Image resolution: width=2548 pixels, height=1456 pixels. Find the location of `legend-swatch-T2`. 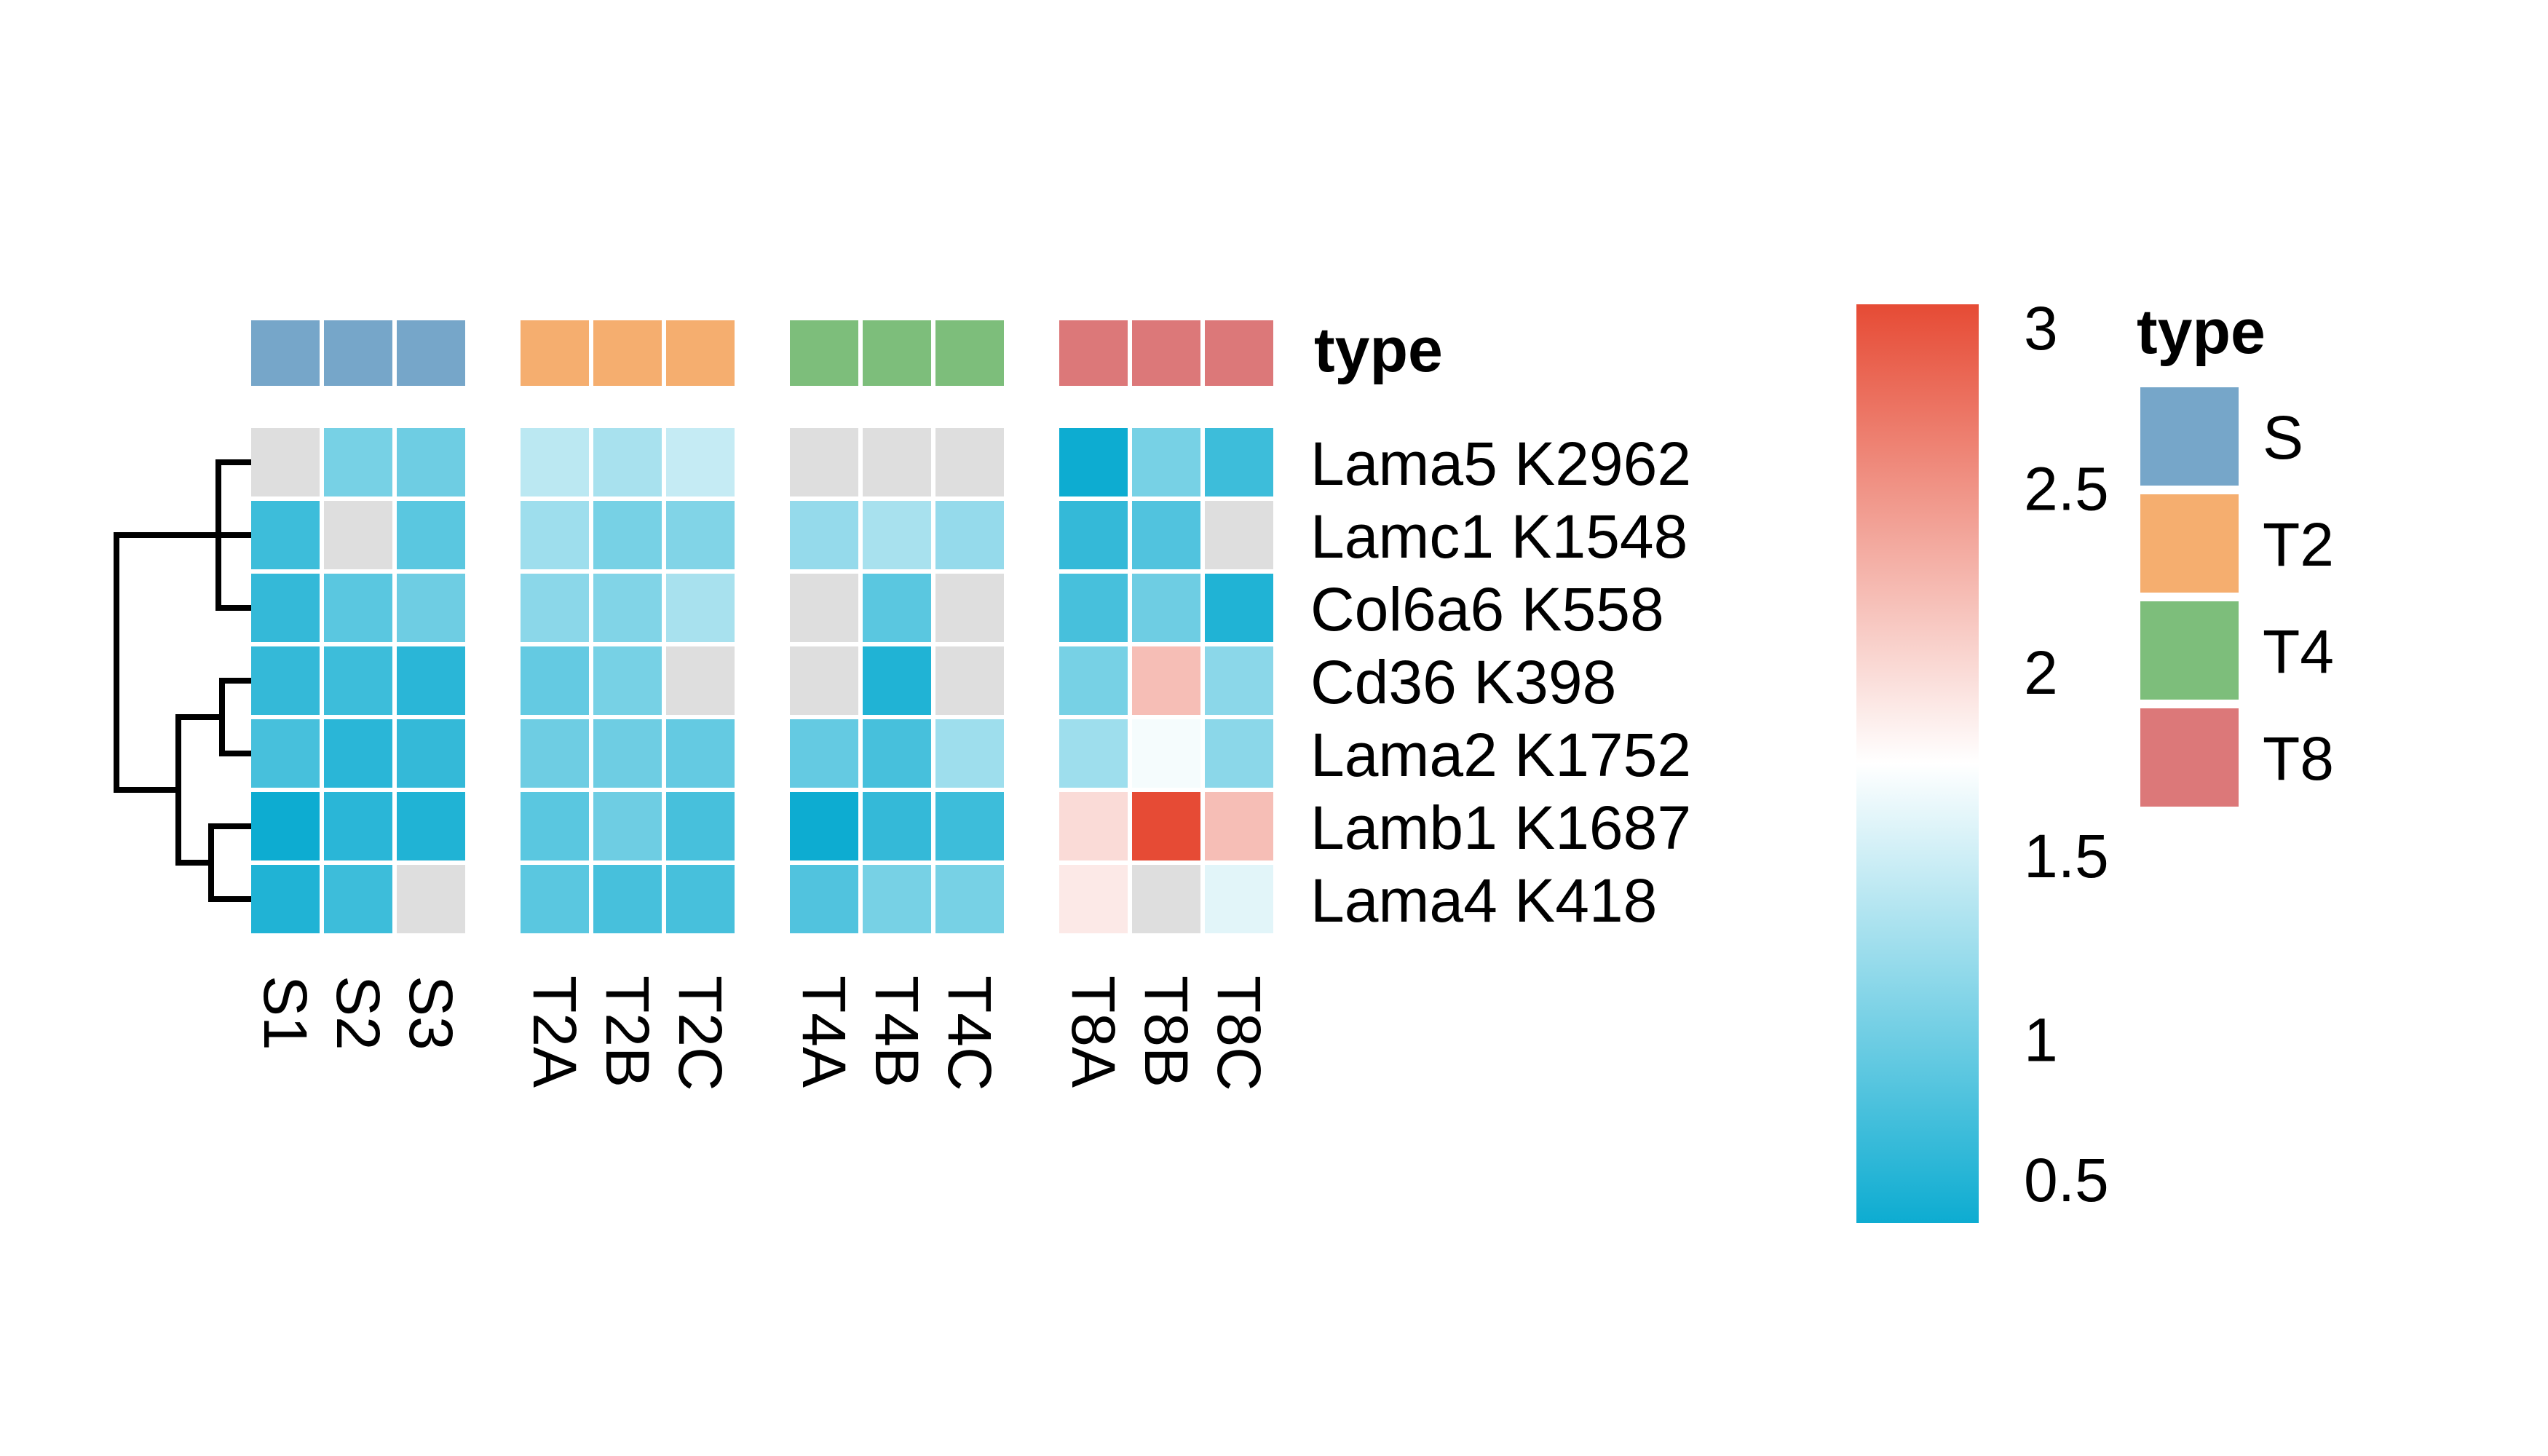

legend-swatch-T2 is located at coordinates (2189, 543).